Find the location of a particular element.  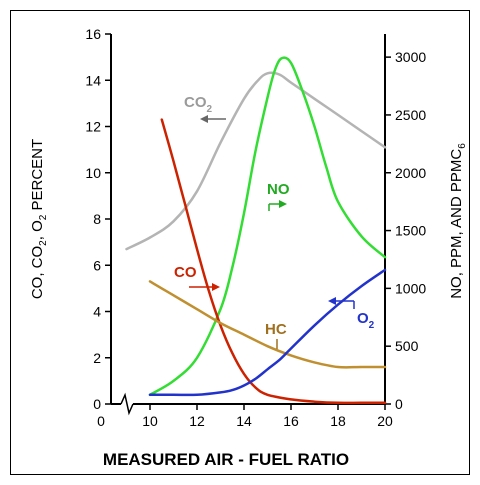

y-right-tick-label: 3000 is located at coordinates (410, 57).